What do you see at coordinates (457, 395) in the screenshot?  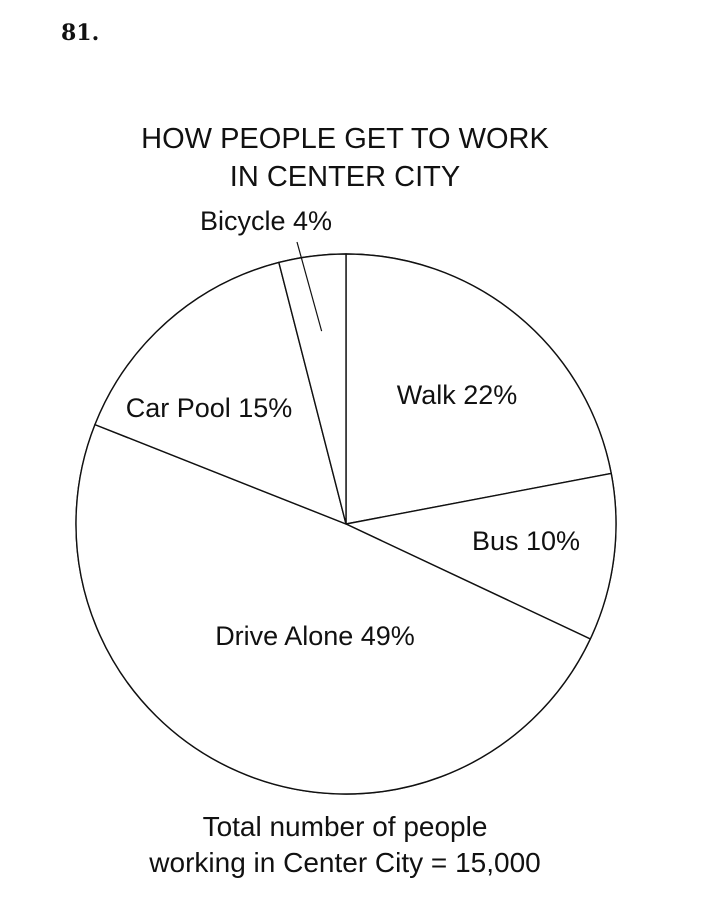 I see `slice-label-walk: Walk 22%` at bounding box center [457, 395].